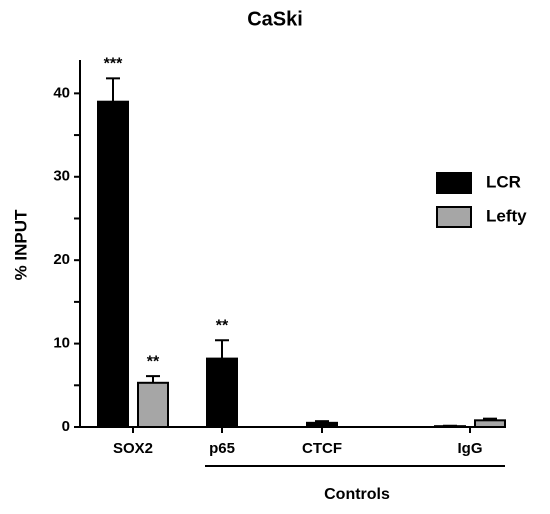  I want to click on y-axis-label: % INPUT, so click(20, 244).